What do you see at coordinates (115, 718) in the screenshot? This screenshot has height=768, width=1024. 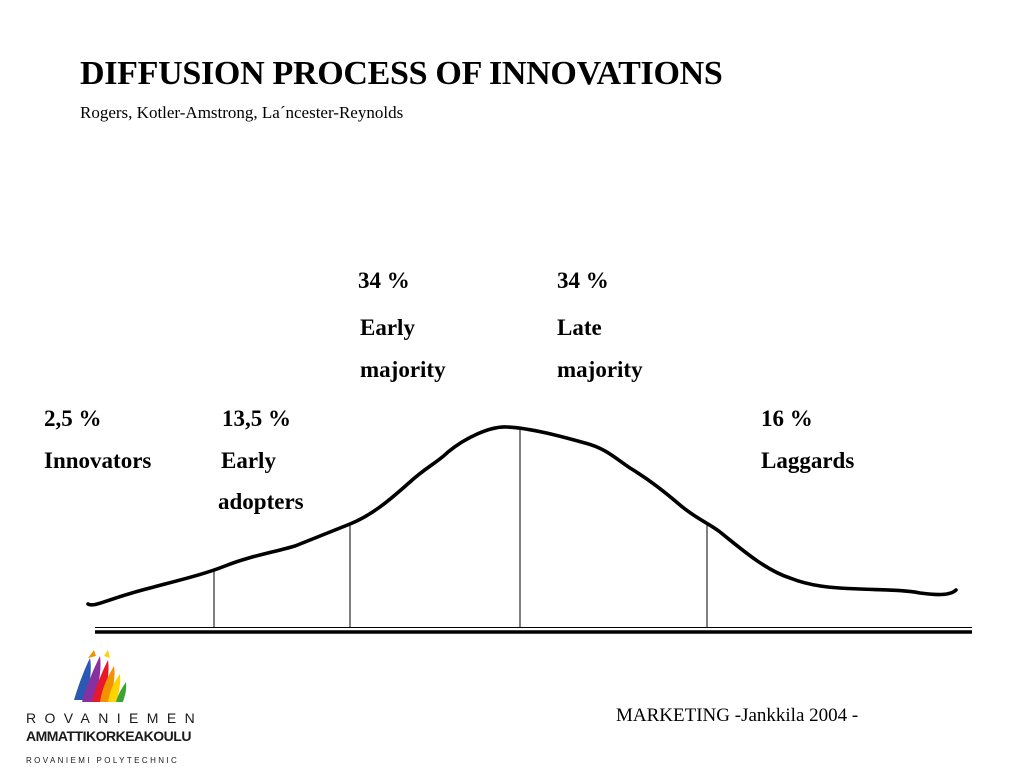 I see `logo-text-line1: ROVANIEMEN` at bounding box center [115, 718].